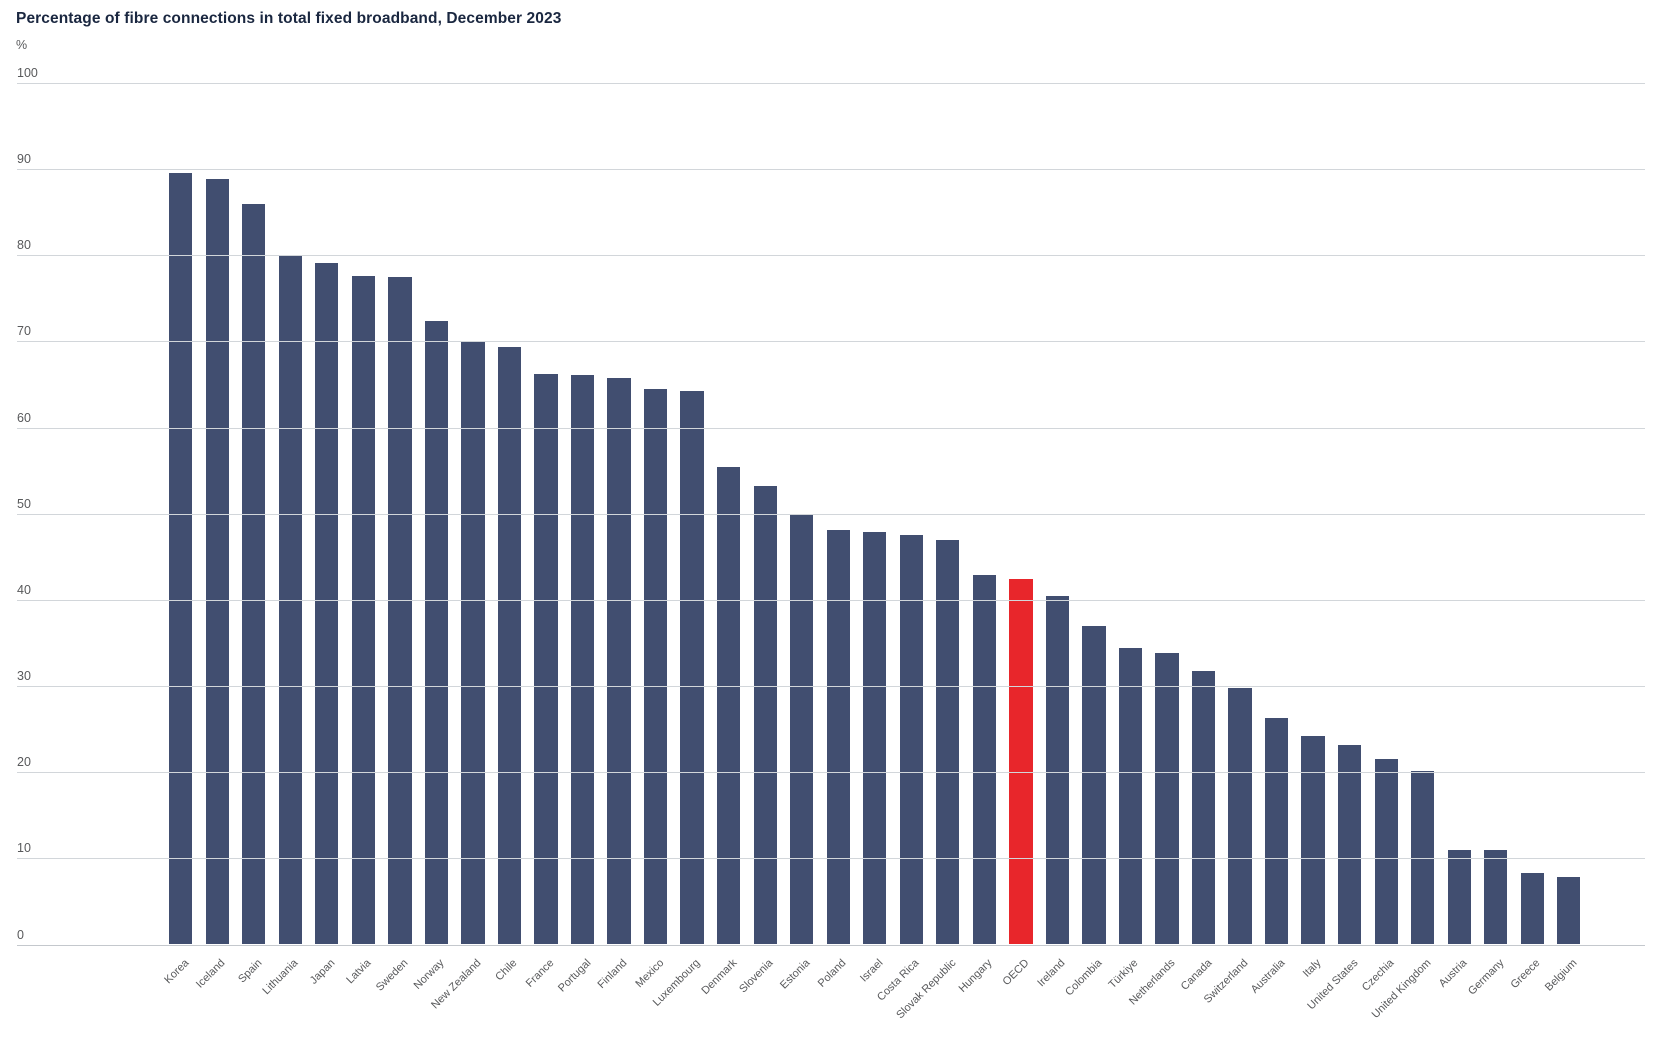 The width and height of the screenshot is (1674, 1039). What do you see at coordinates (509, 646) in the screenshot?
I see `bar-chile` at bounding box center [509, 646].